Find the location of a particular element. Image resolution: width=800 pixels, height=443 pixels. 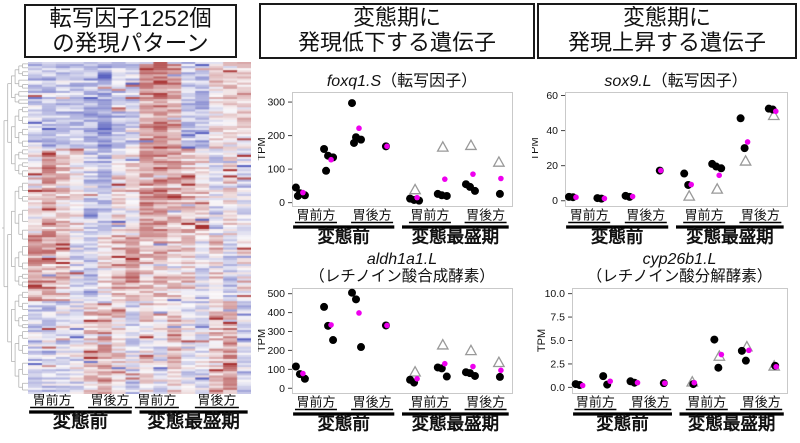

y-tick-label: 60 is located at coordinates (552, 96).